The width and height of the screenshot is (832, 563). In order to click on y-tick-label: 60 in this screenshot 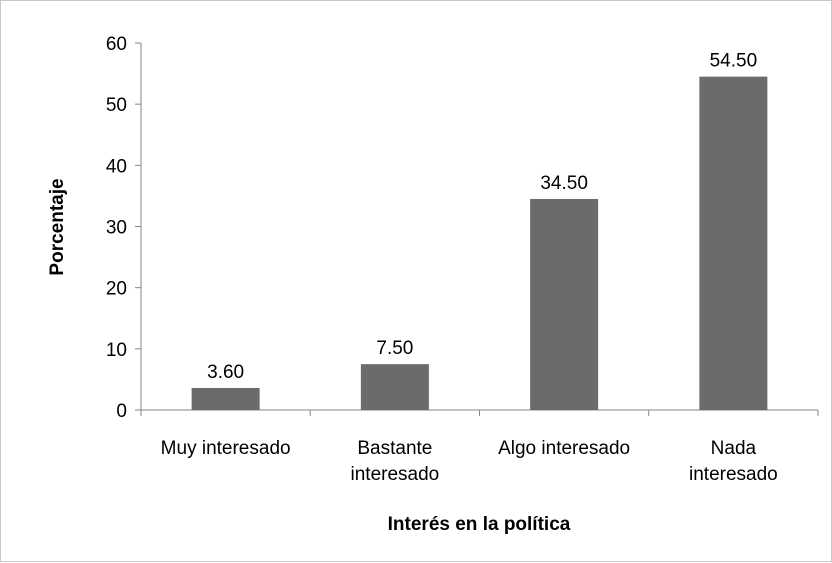, I will do `click(116, 44)`.